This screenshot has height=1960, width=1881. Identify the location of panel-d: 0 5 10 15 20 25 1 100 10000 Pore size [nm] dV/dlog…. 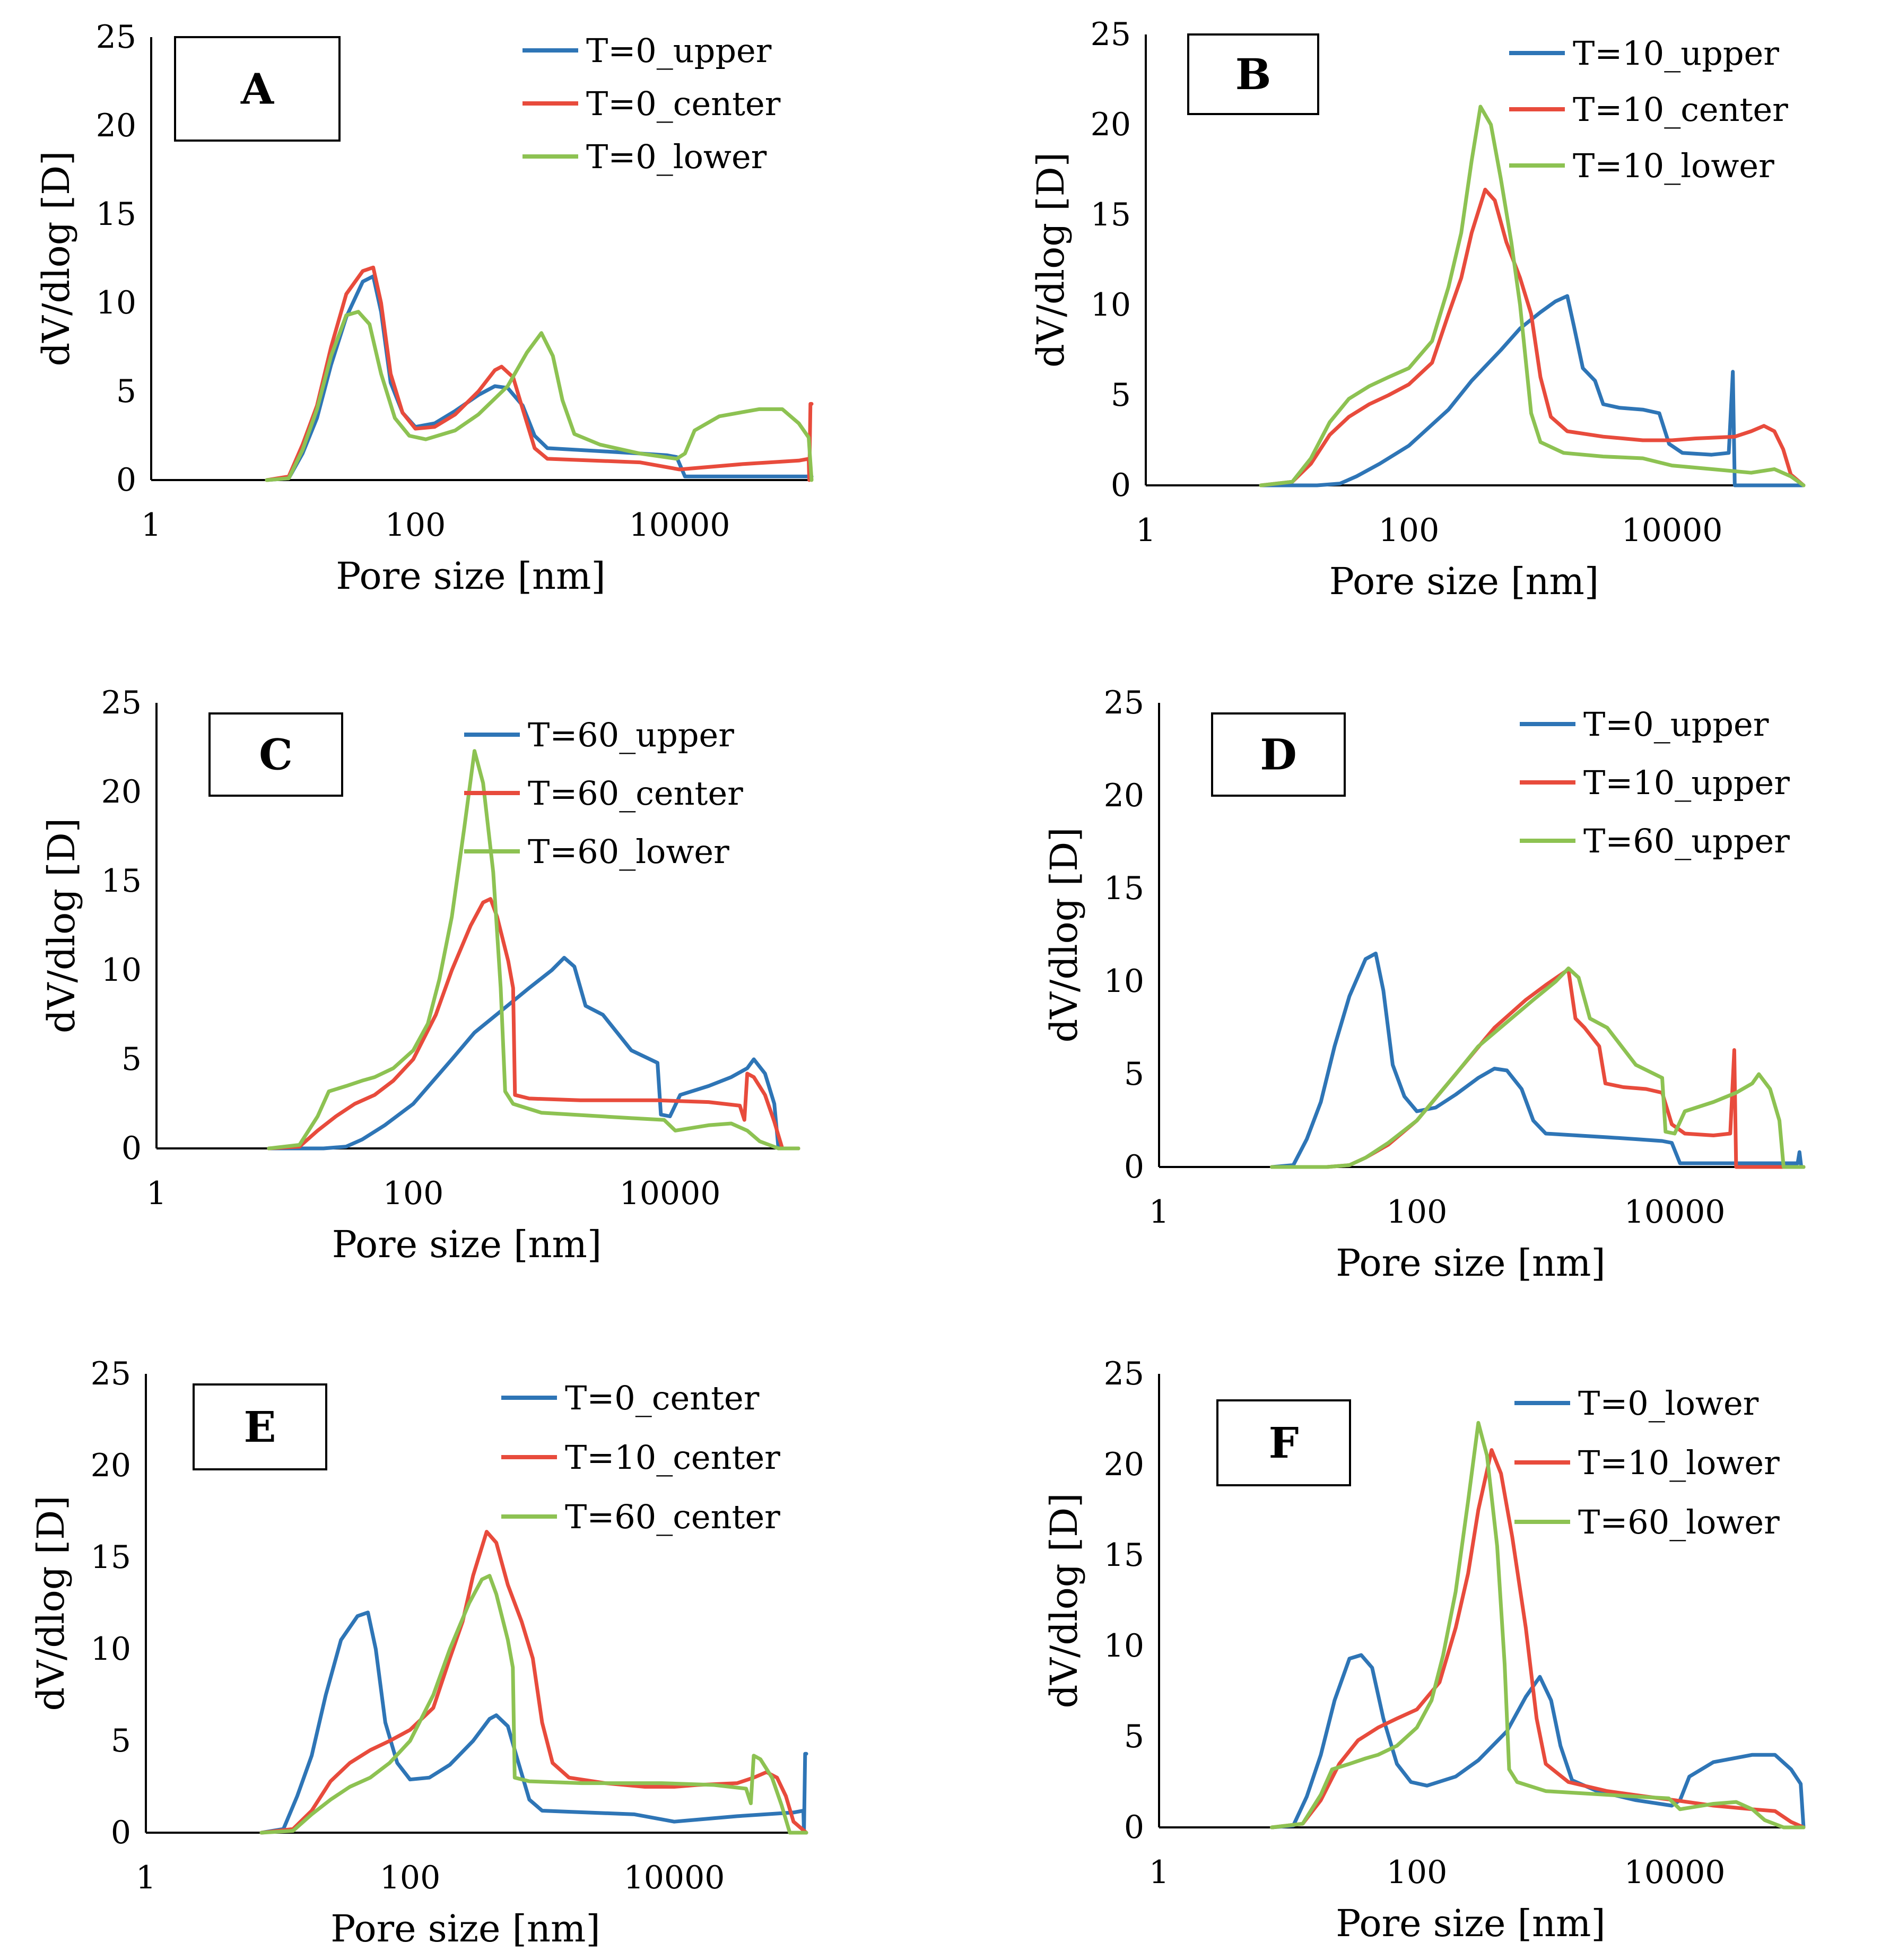
(1424, 984).